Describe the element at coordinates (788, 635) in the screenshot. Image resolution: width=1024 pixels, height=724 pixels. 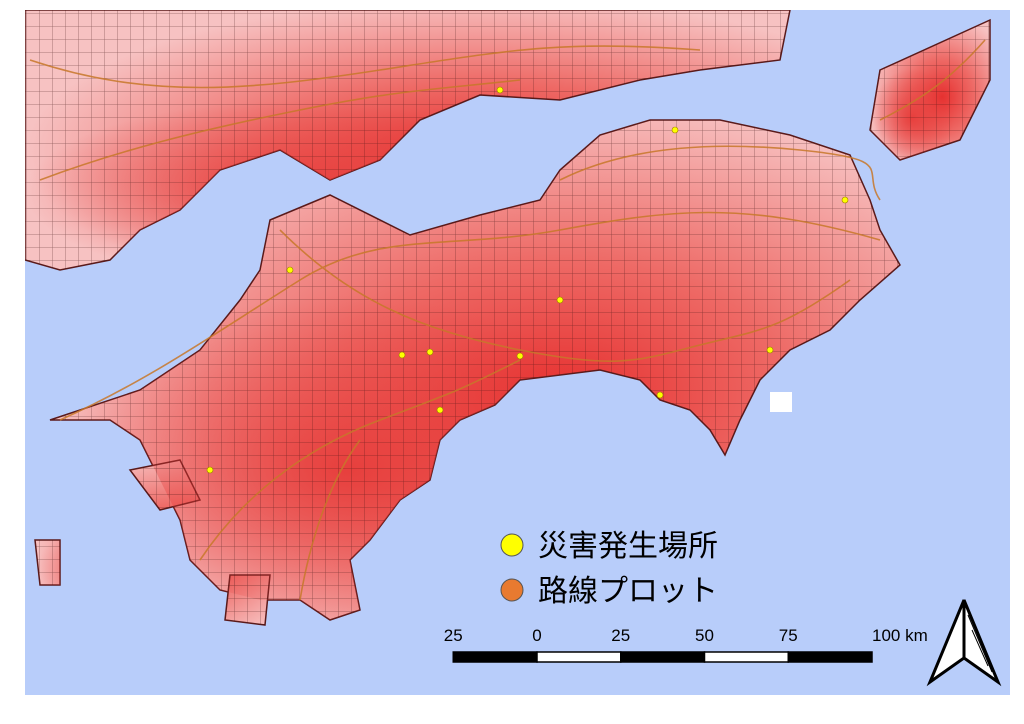
I see `scale-label: 75` at that location.